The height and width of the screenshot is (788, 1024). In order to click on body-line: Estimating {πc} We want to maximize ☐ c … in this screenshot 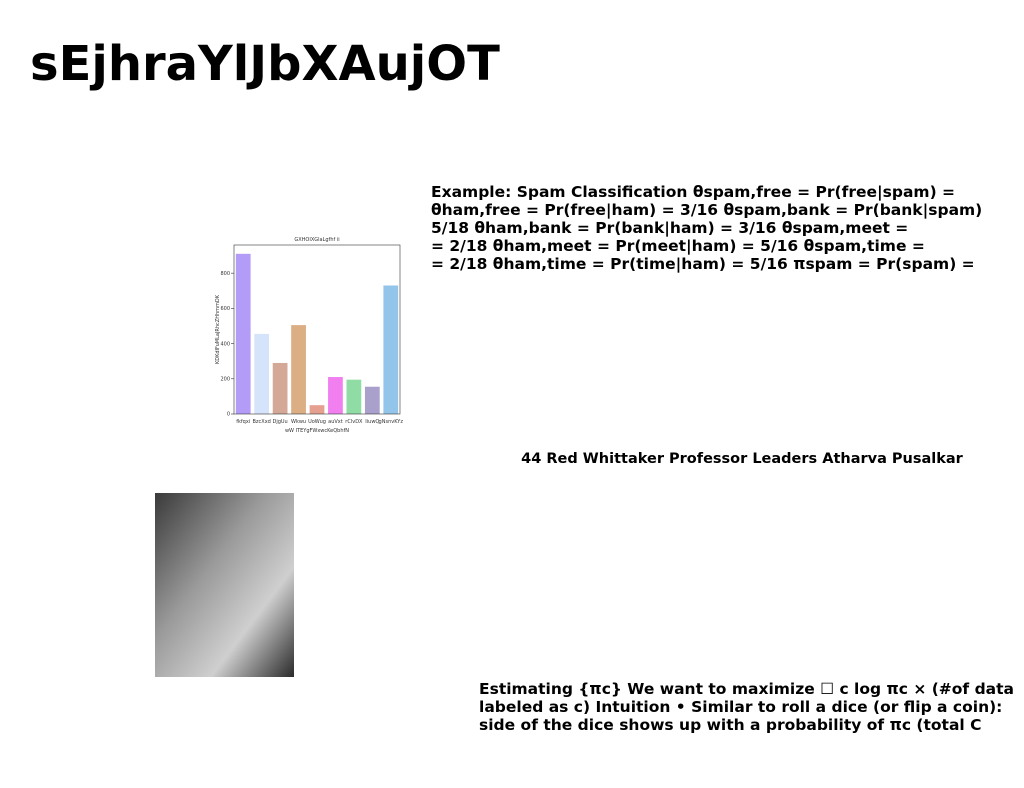, I will do `click(746, 689)`.